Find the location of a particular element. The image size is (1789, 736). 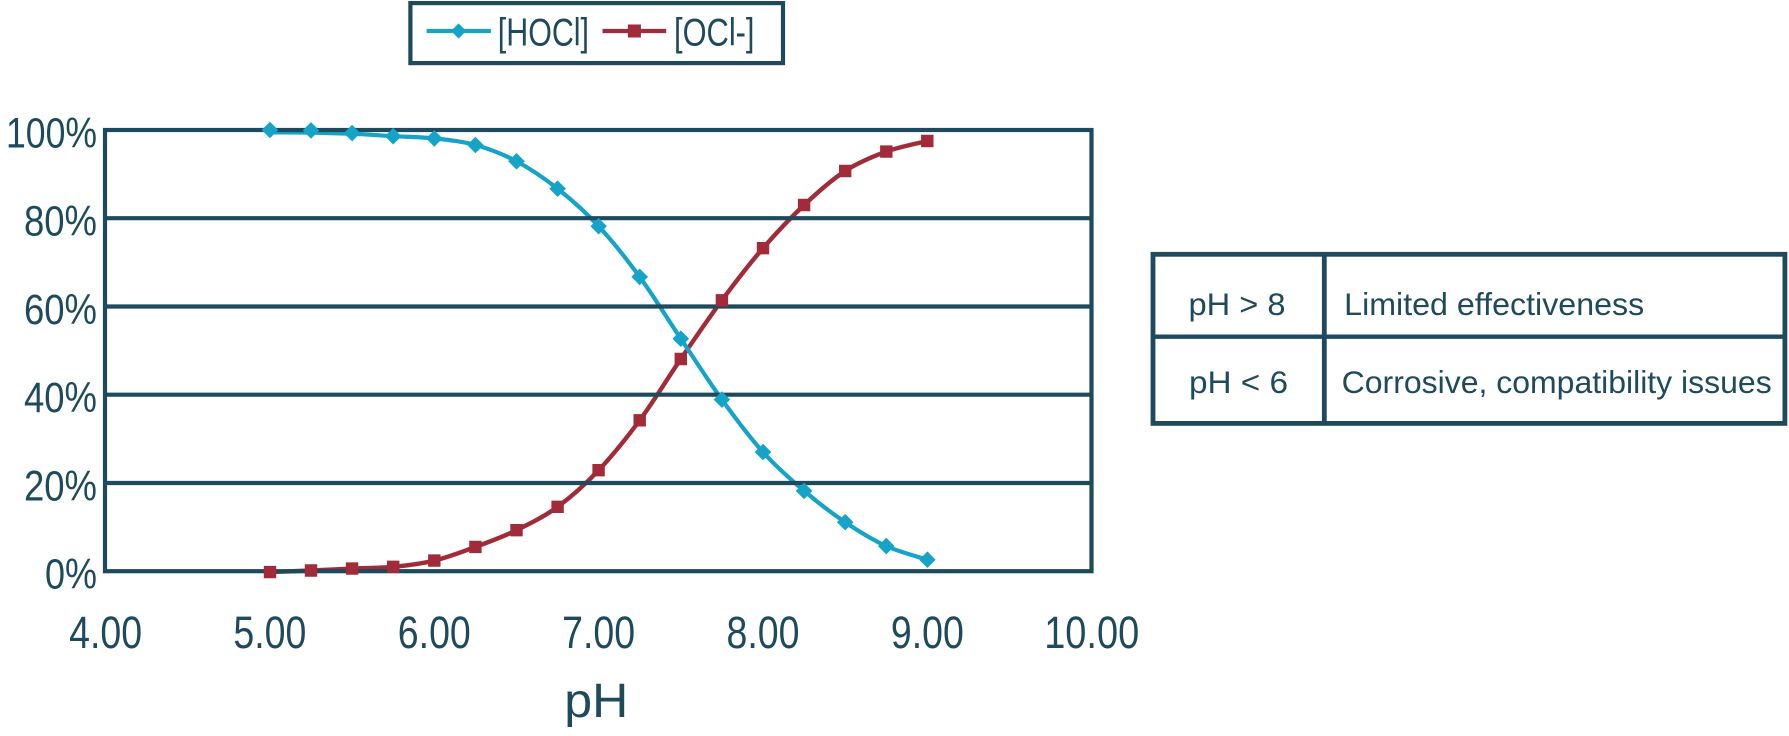

svg-text: 9.00 is located at coordinates (927, 632).